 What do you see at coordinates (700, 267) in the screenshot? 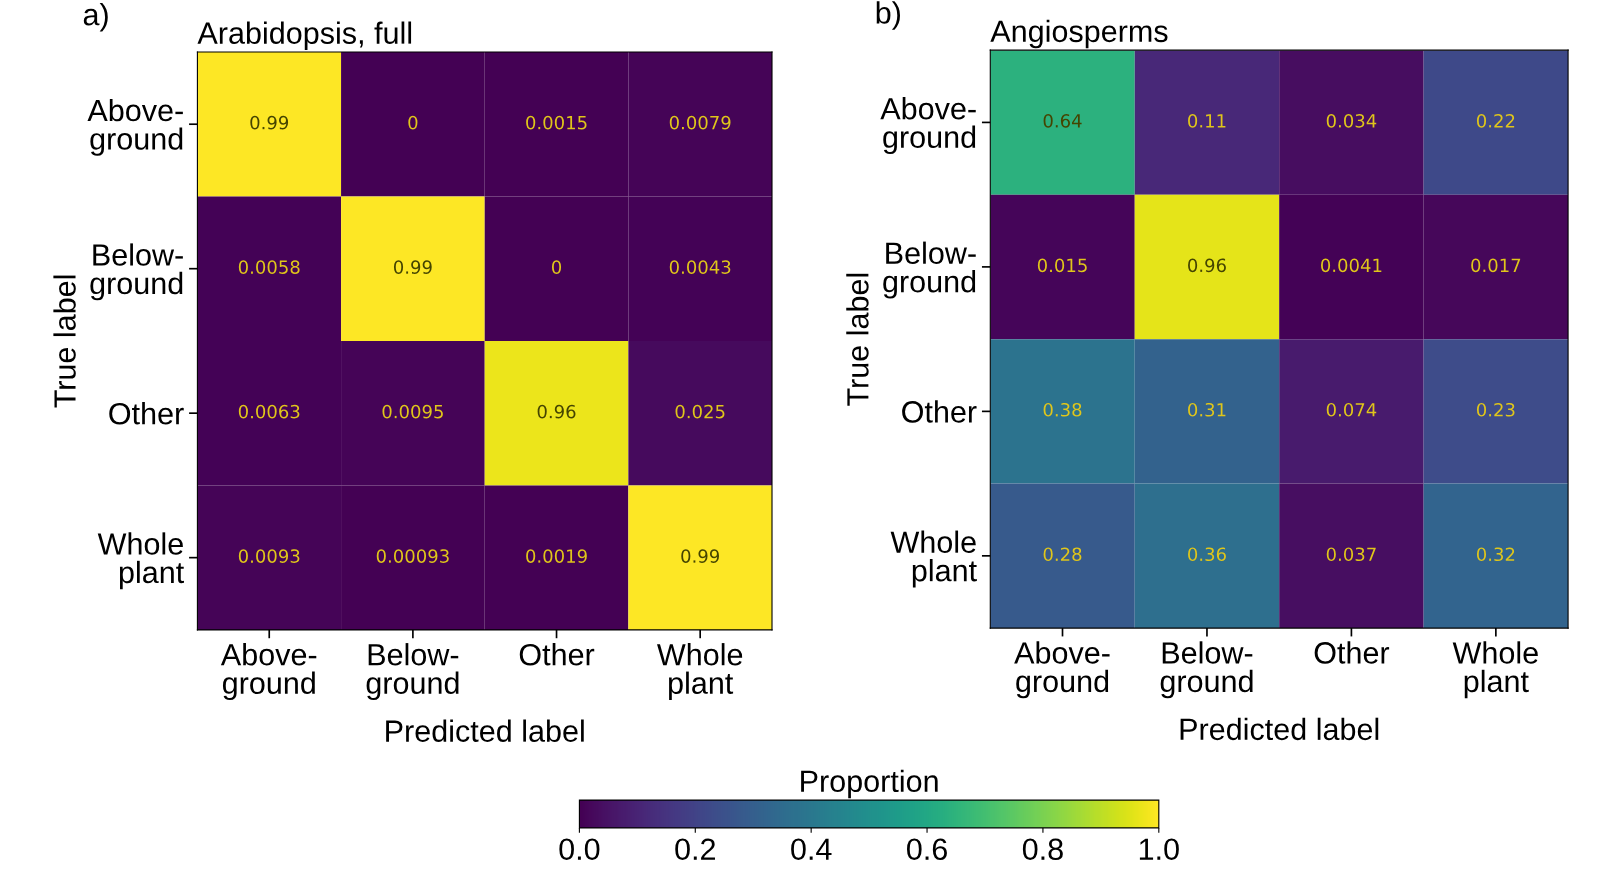
I see `data-label: 0.0043` at bounding box center [700, 267].